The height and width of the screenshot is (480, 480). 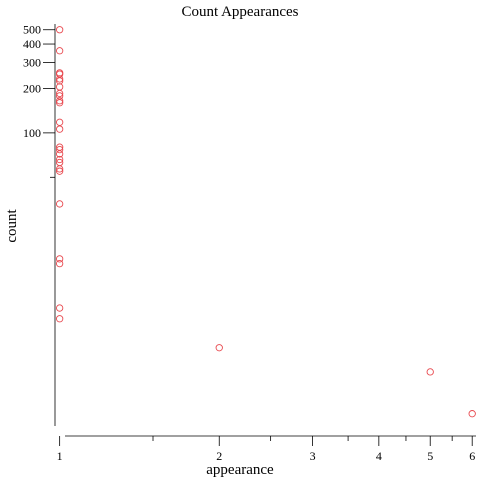 I want to click on x-tick-label: 3, so click(x=313, y=456).